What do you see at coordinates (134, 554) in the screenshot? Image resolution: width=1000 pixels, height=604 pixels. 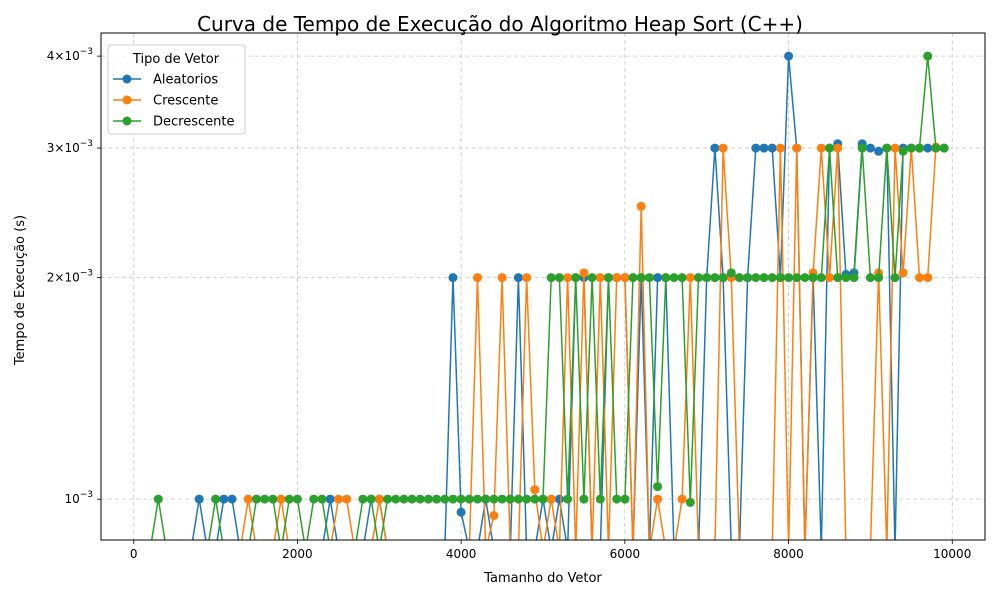 I see `x-tick-label: 0` at bounding box center [134, 554].